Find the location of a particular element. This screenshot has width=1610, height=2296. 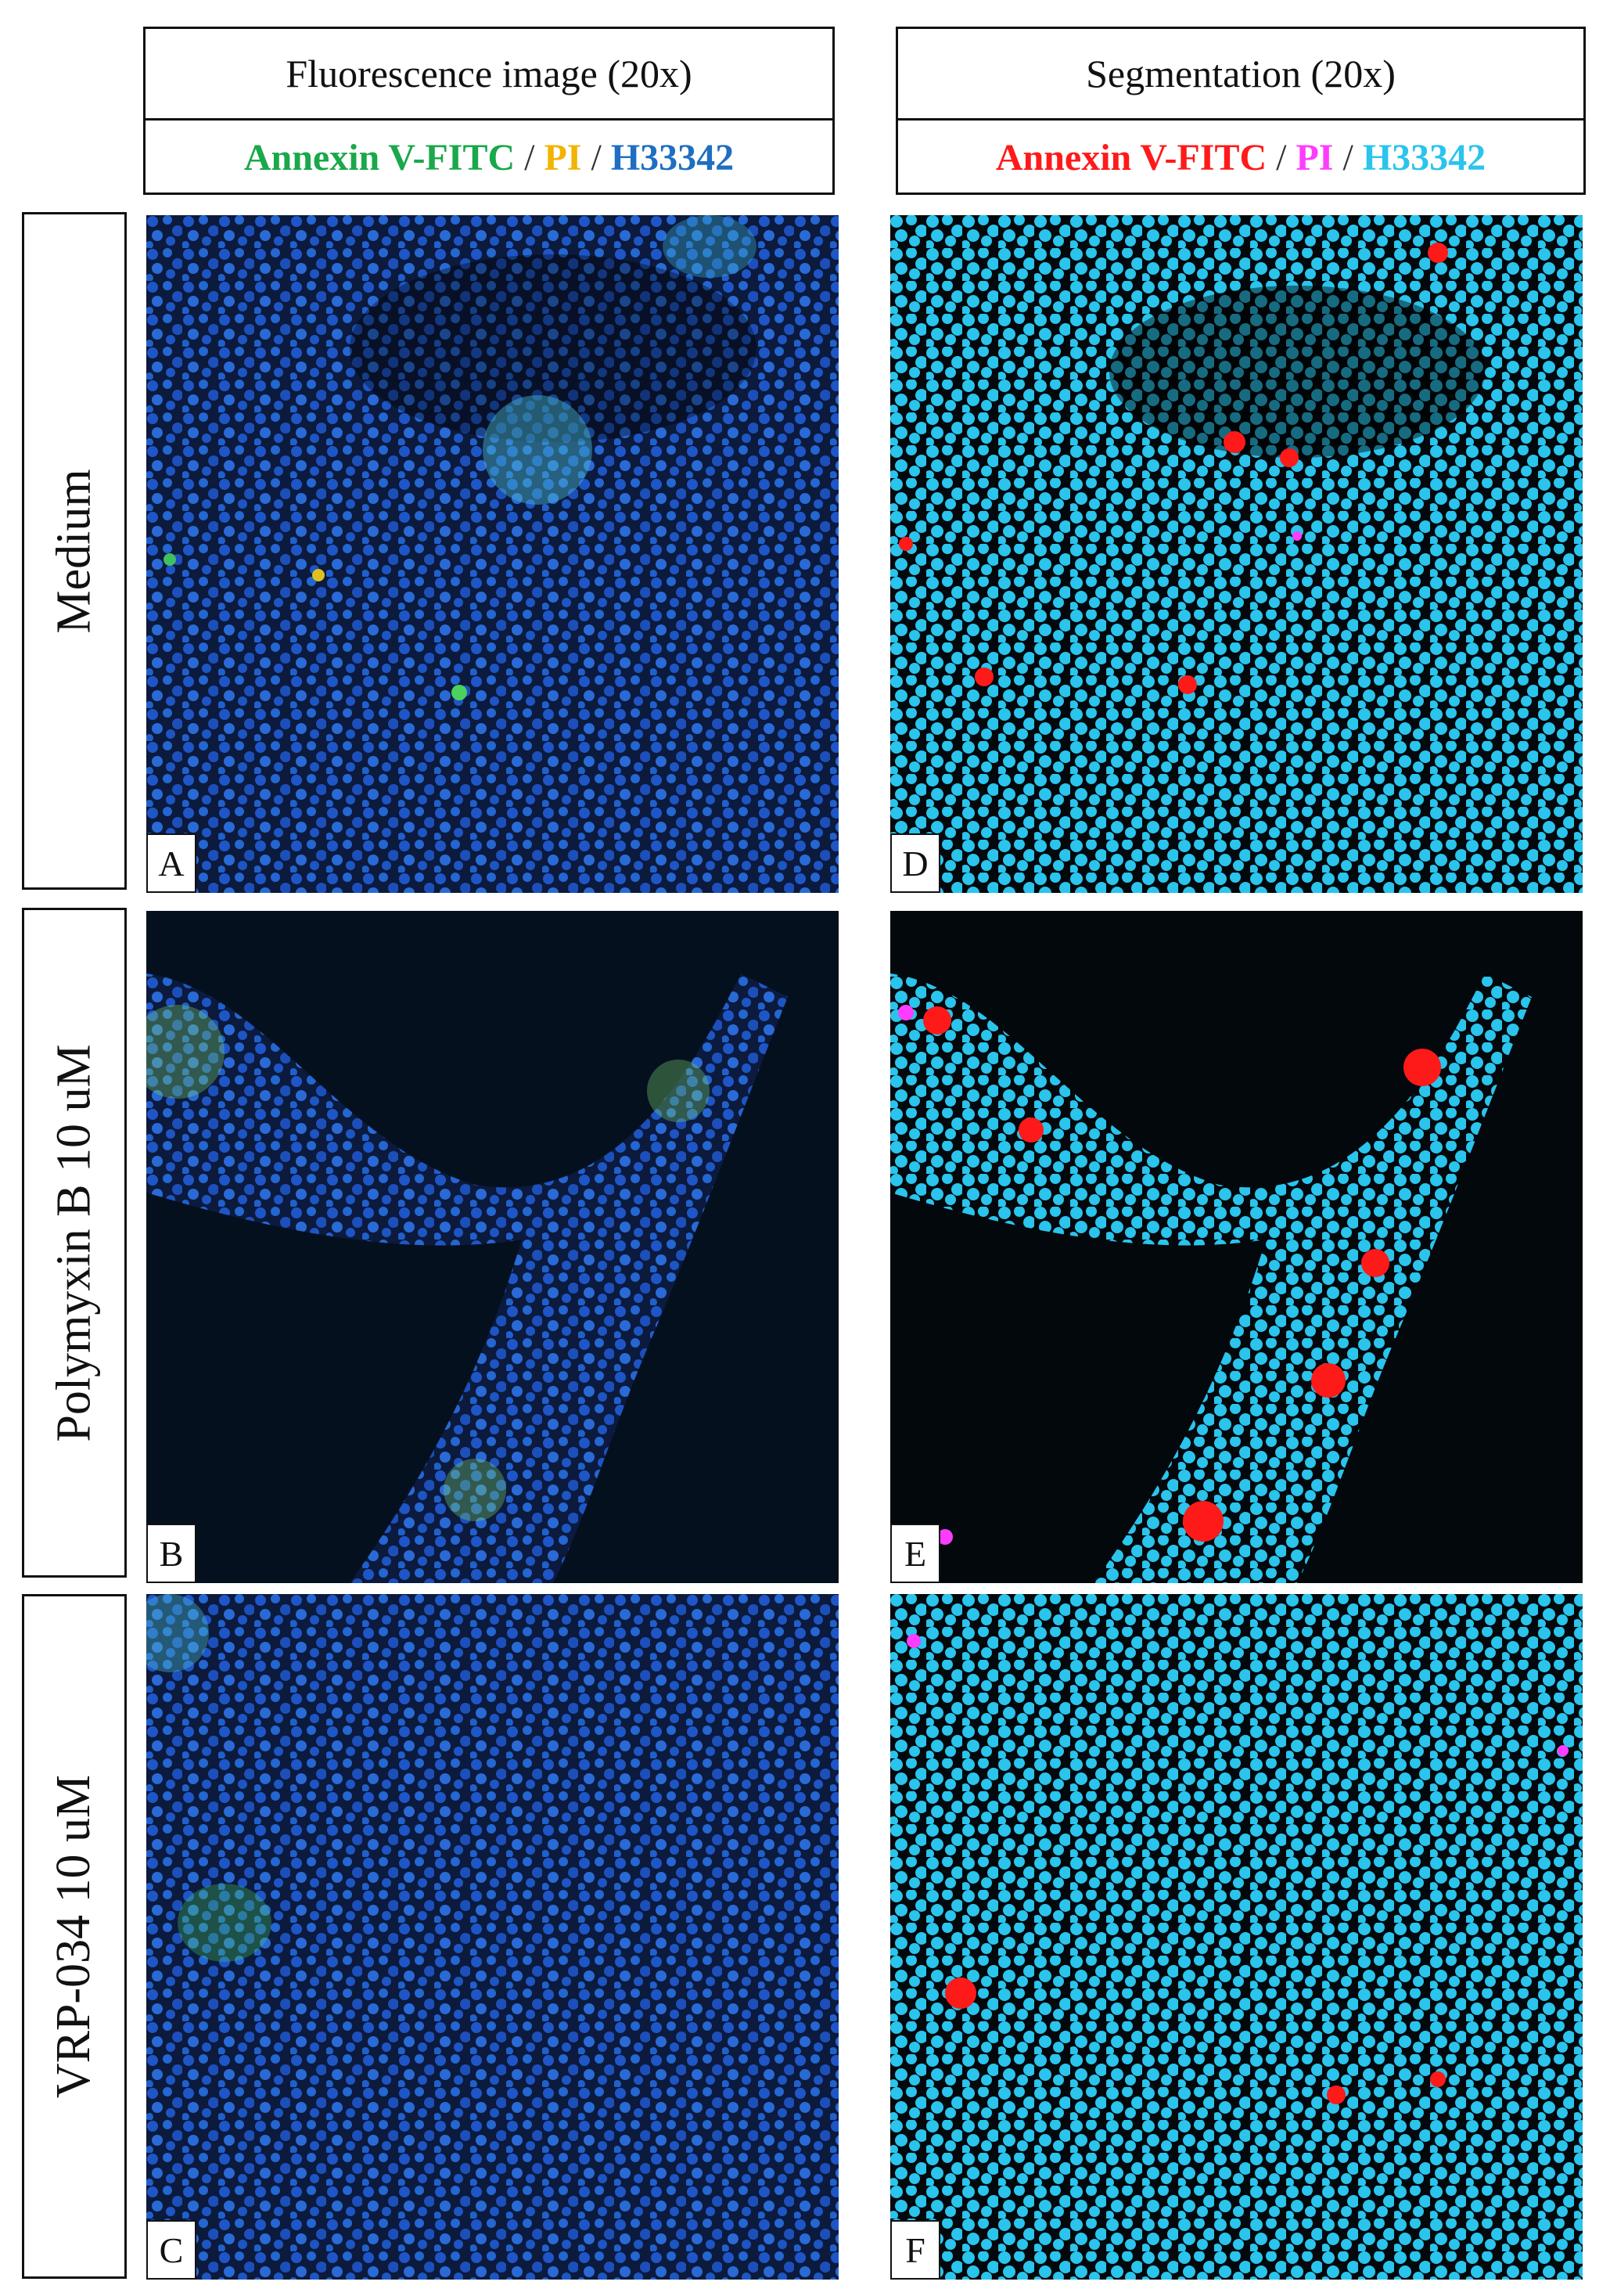

image-panel: A is located at coordinates (492, 554).